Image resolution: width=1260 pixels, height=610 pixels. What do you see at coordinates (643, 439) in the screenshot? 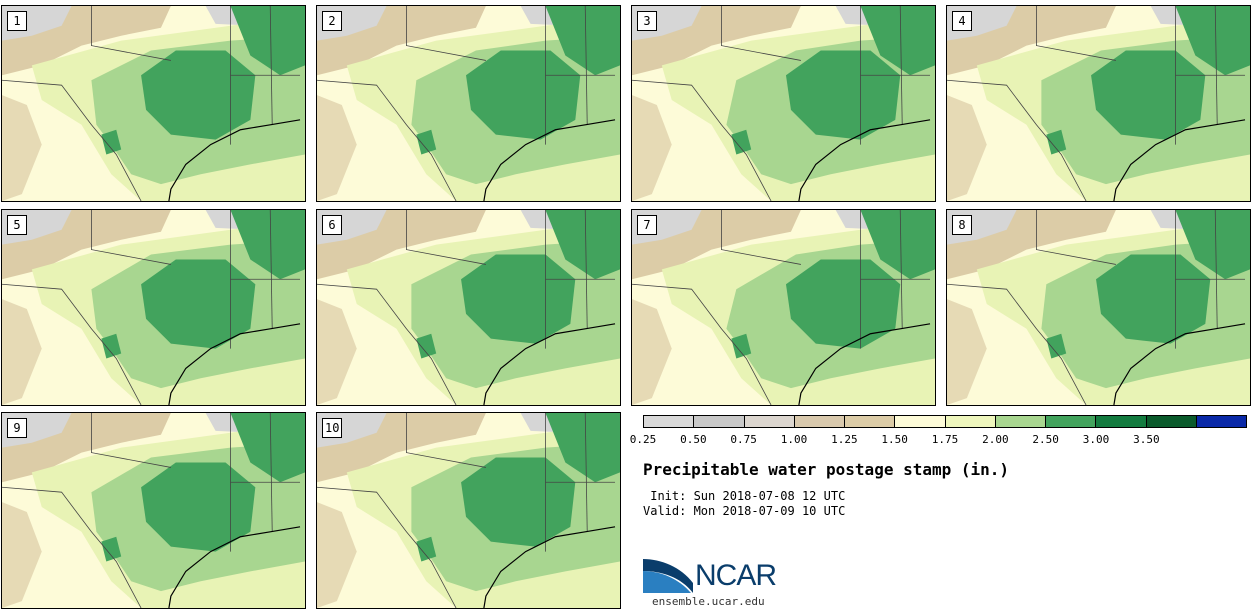
I see `colorbar-tick-label: 0.25` at bounding box center [643, 439].